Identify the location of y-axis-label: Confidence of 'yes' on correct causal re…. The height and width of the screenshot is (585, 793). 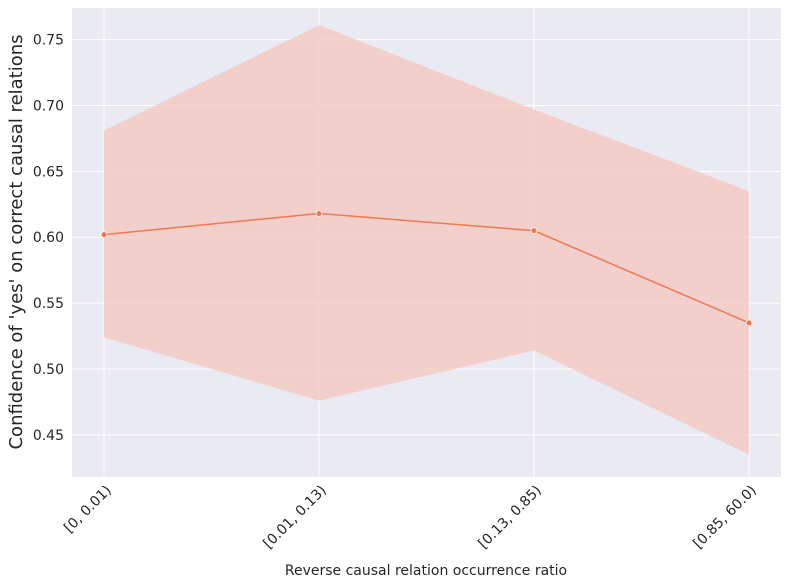
(16, 241).